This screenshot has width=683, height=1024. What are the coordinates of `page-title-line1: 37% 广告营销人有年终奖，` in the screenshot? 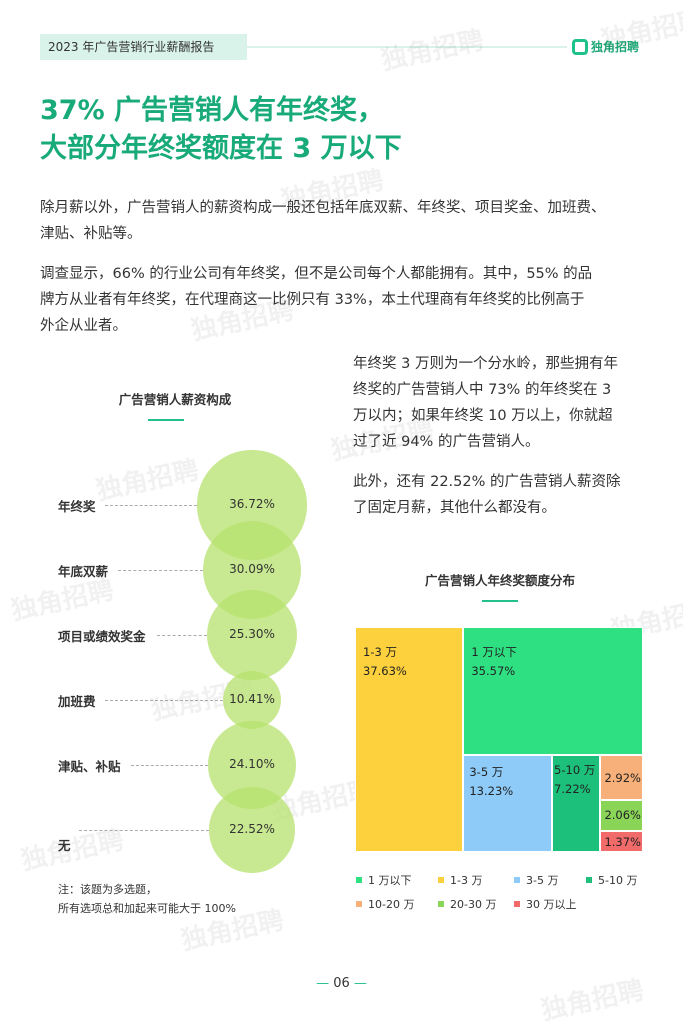 It's located at (212, 110).